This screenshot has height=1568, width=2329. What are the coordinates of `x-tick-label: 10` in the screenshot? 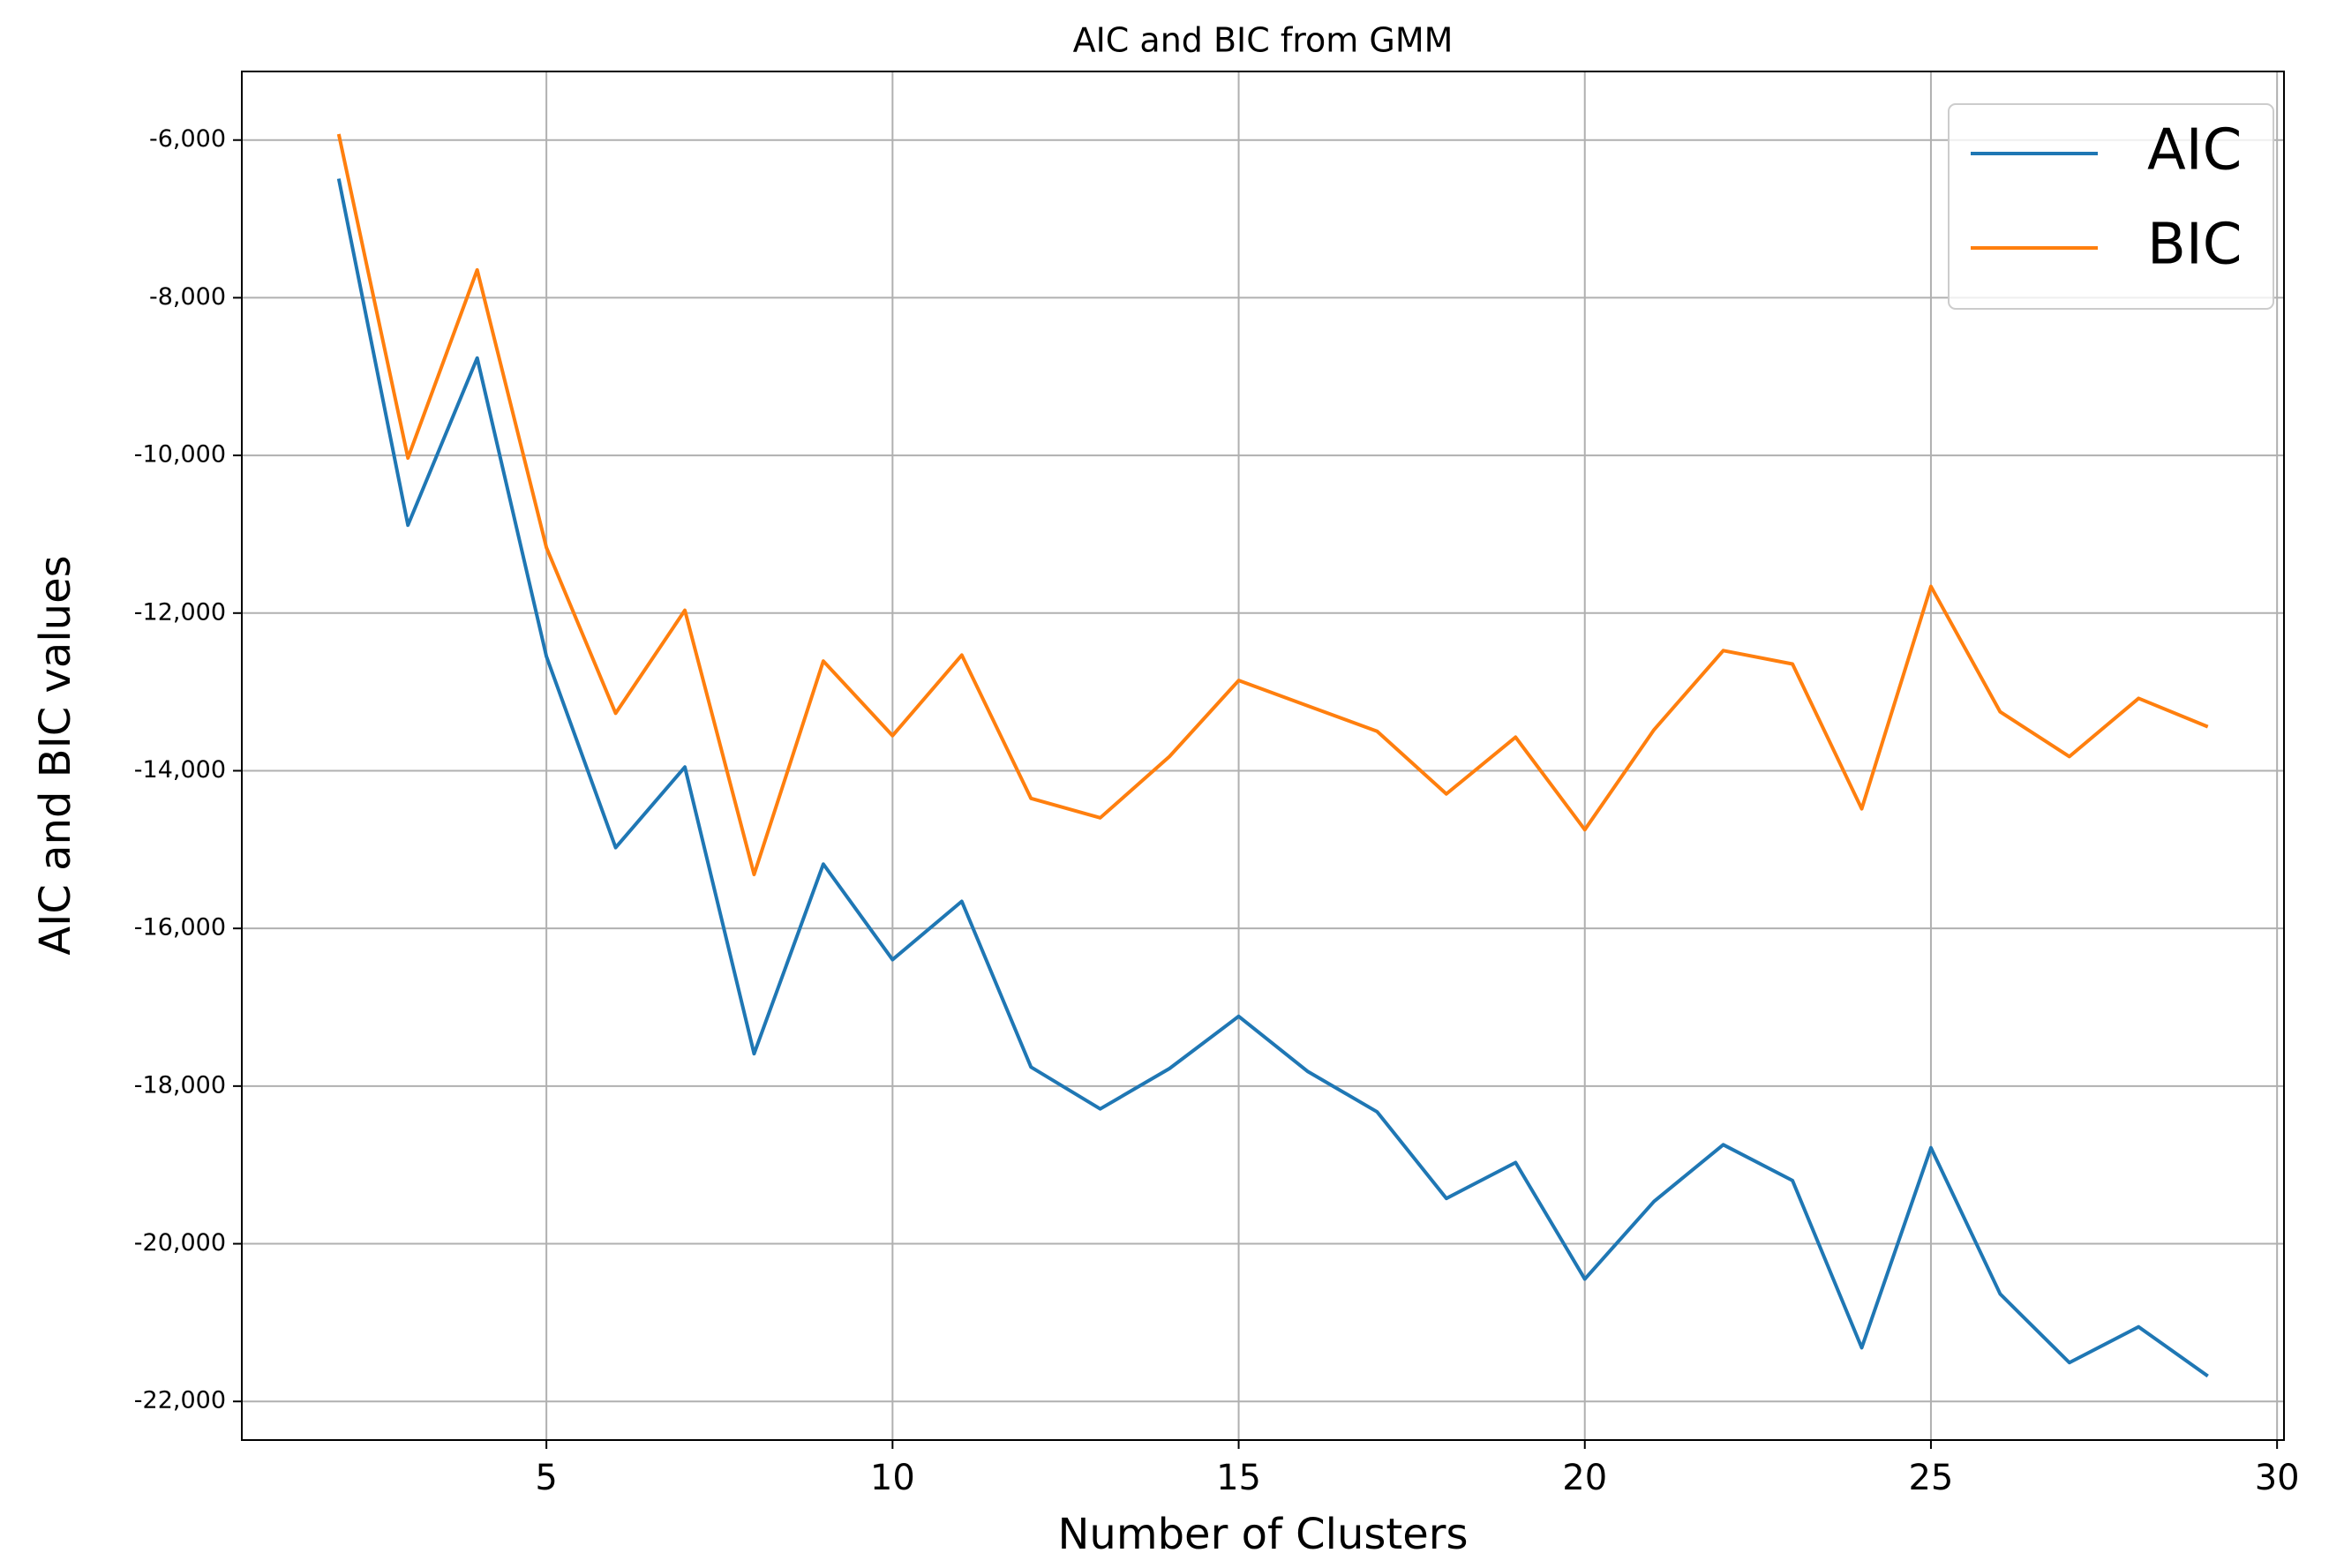 It's located at (892, 1478).